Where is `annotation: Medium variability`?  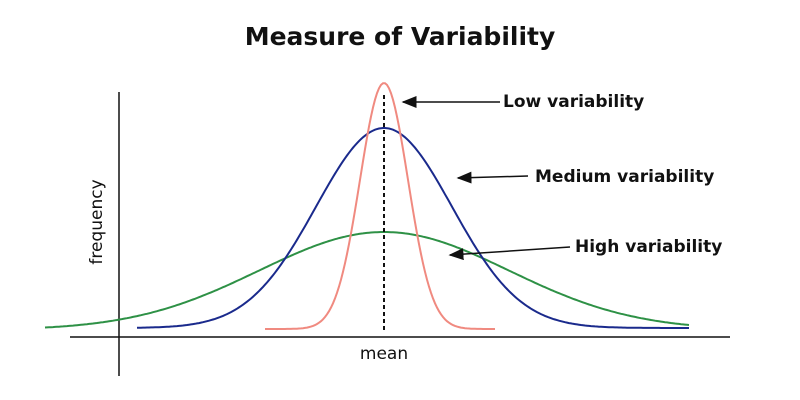 annotation: Medium variability is located at coordinates (624, 177).